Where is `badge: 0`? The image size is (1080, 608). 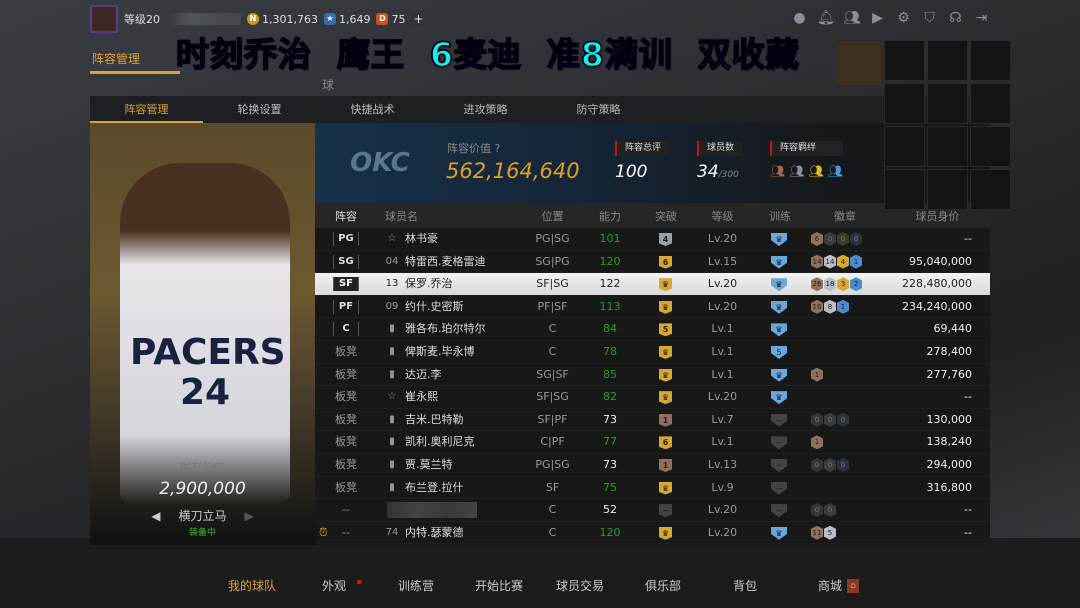
badge: 0 is located at coordinates (856, 239).